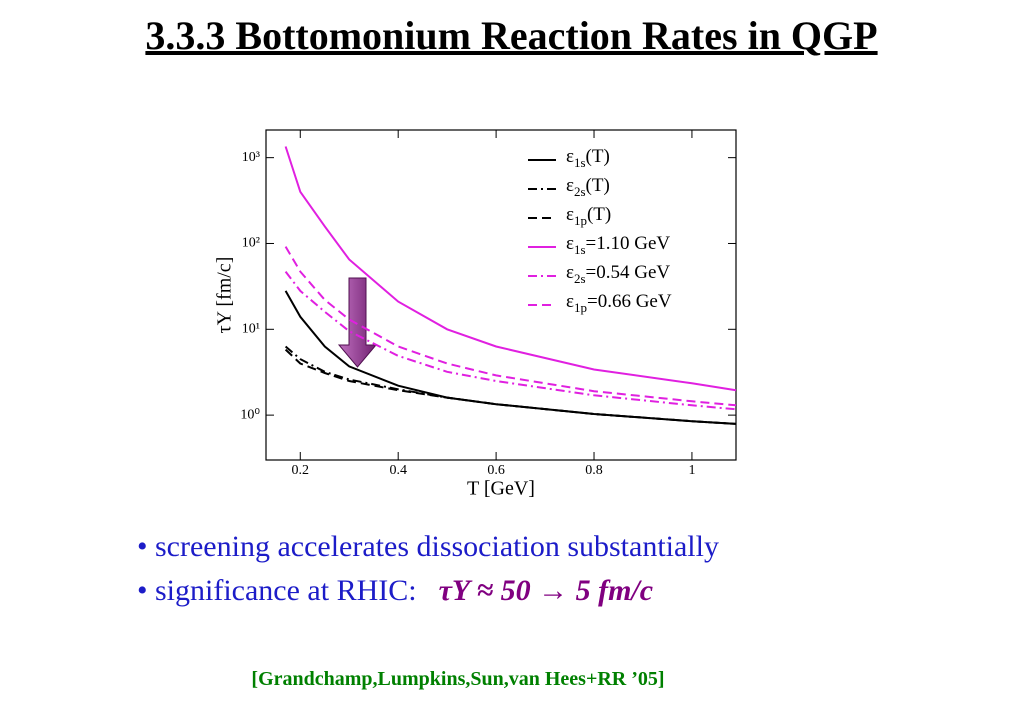 This screenshot has height=708, width=1023. Describe the element at coordinates (251, 157) in the screenshot. I see `y-tick-label: 10³` at that location.